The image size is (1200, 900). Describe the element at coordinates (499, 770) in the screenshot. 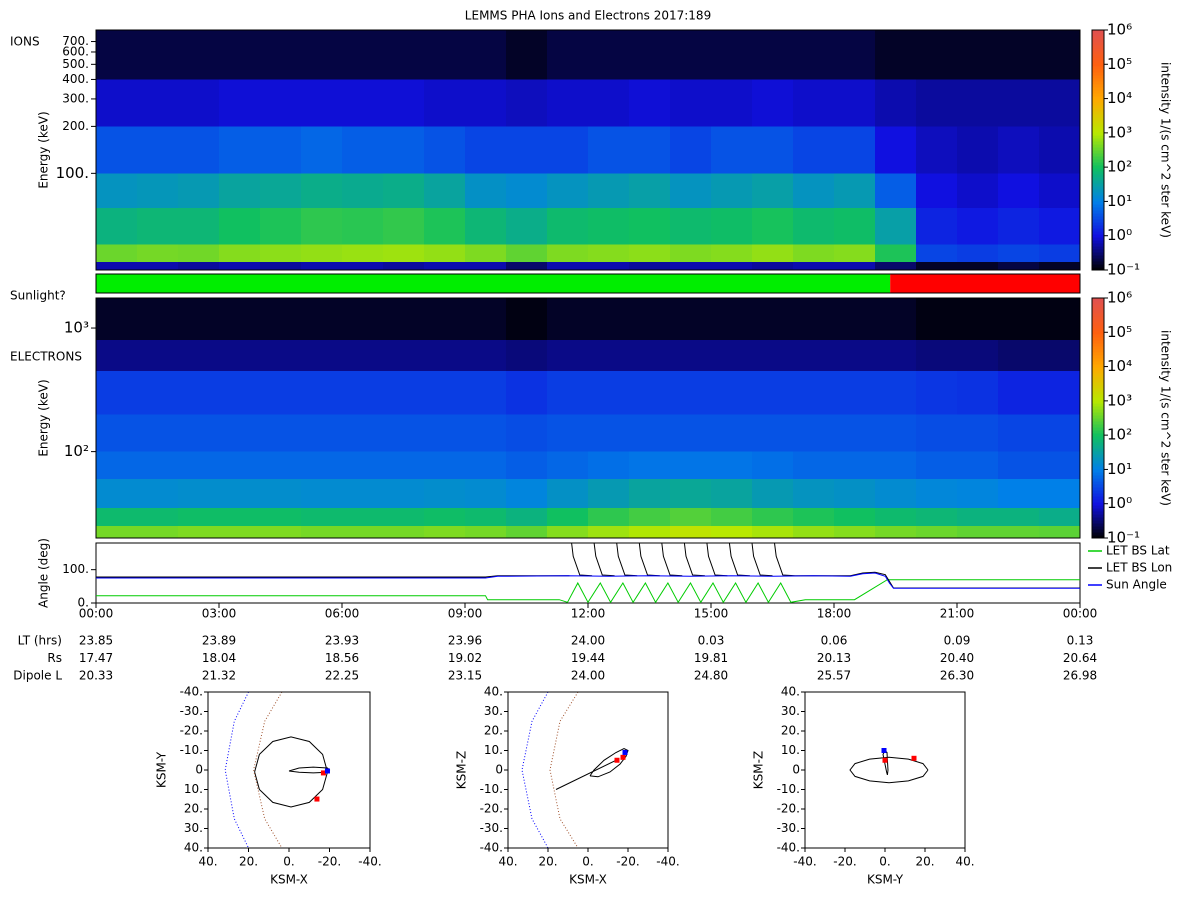

I see `y-tick-label: 0` at that location.